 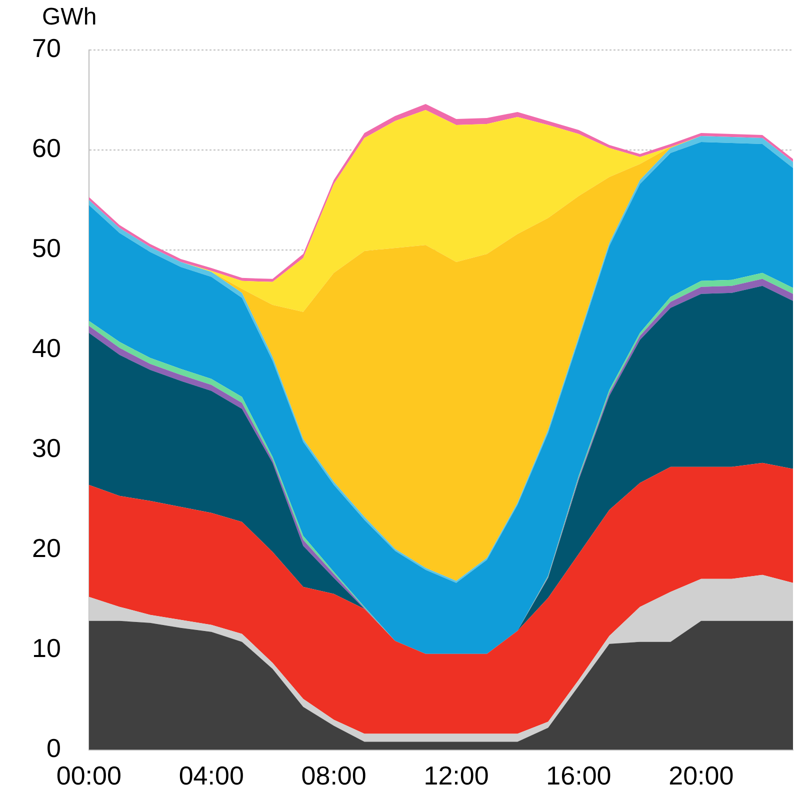 I want to click on x-tick-label: 12:00, so click(x=456, y=775).